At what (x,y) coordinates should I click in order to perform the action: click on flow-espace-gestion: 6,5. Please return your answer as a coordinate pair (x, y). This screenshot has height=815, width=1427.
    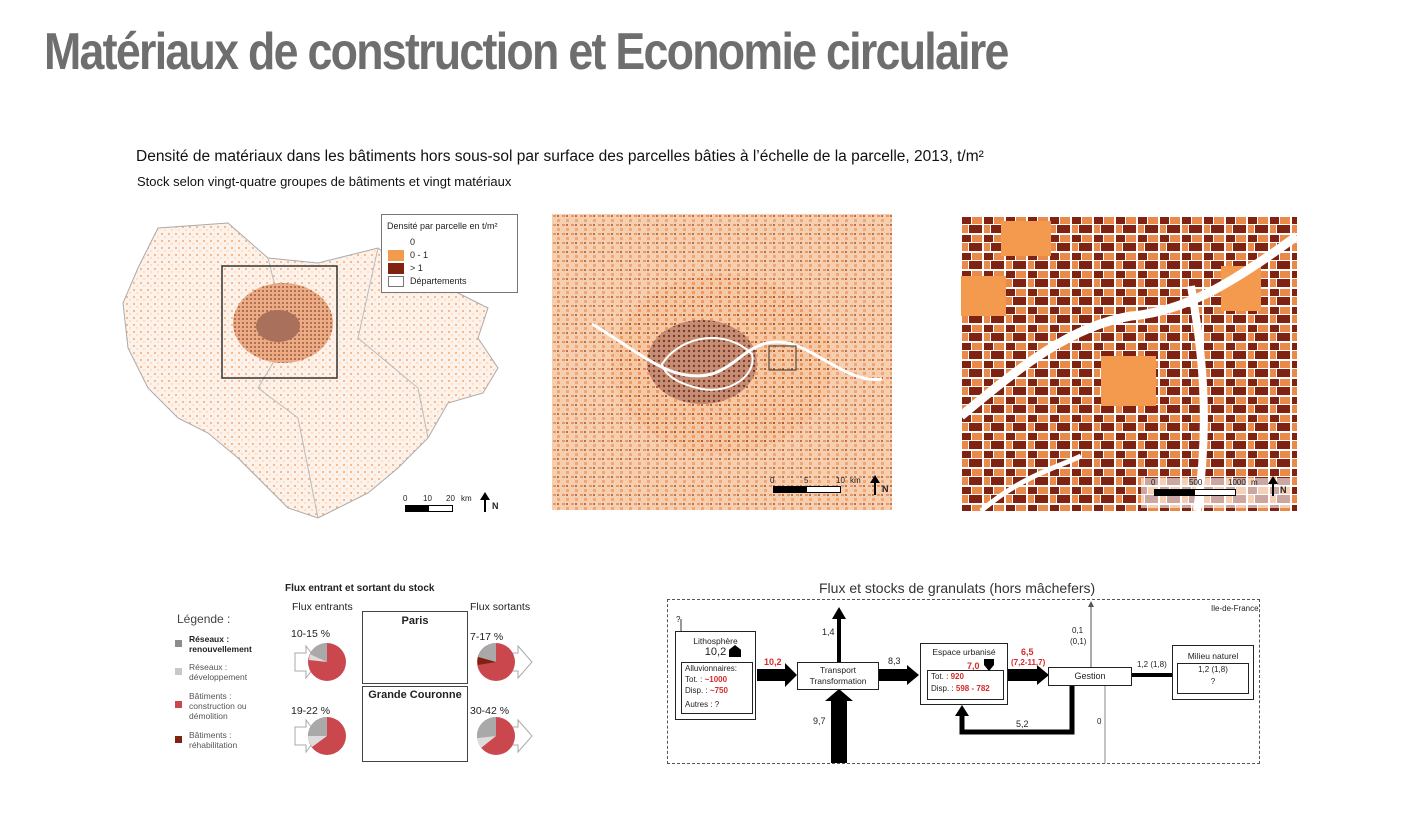
    Looking at the image, I should click on (1027, 652).